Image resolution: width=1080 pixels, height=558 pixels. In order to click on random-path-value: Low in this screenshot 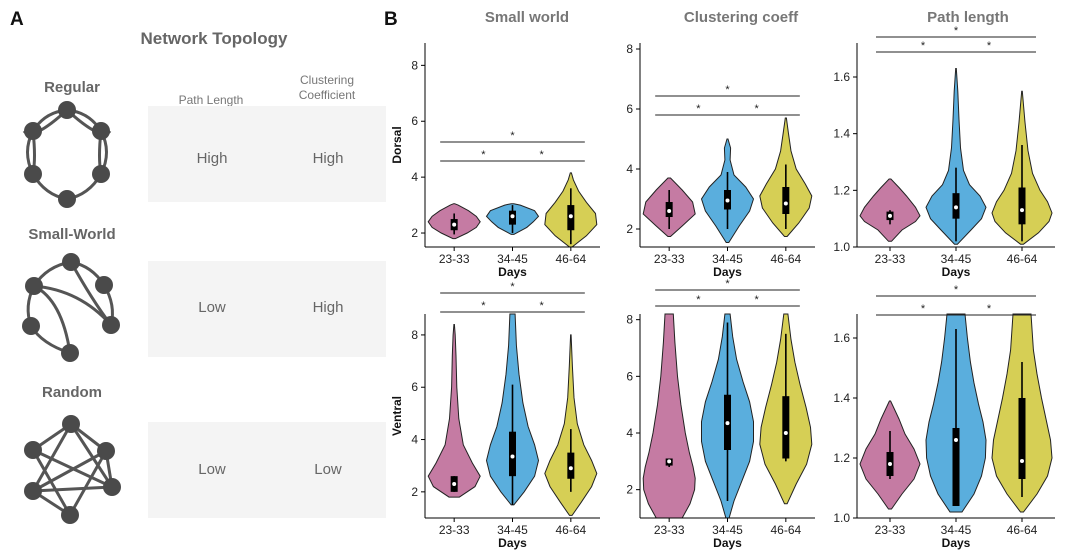, I will do `click(212, 469)`.